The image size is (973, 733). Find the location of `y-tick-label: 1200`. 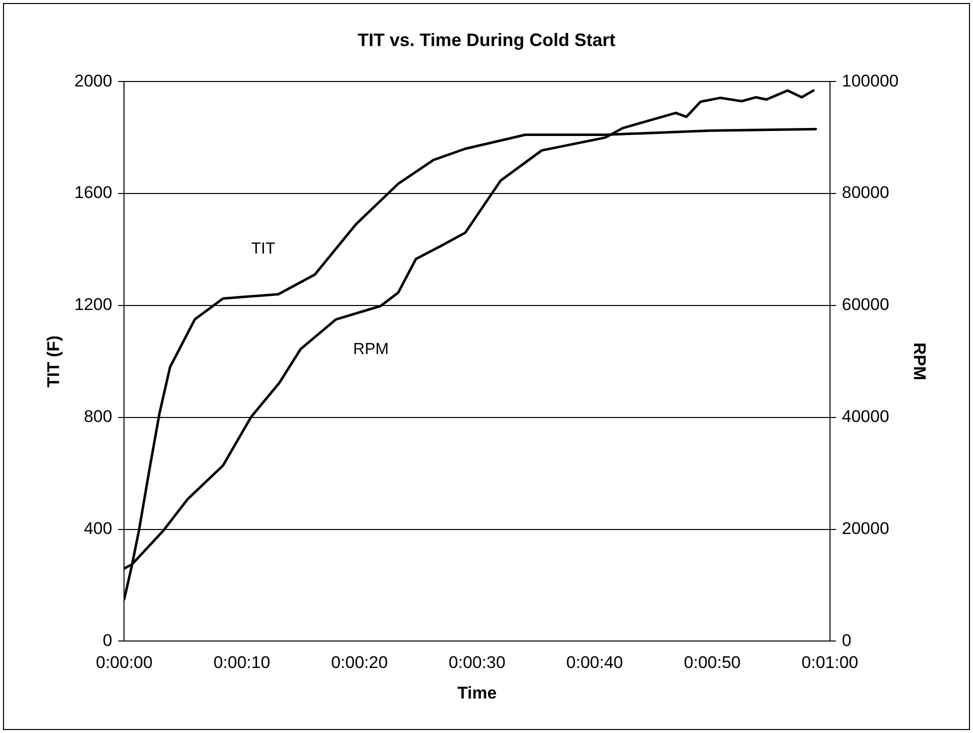

y-tick-label: 1200 is located at coordinates (93, 304).